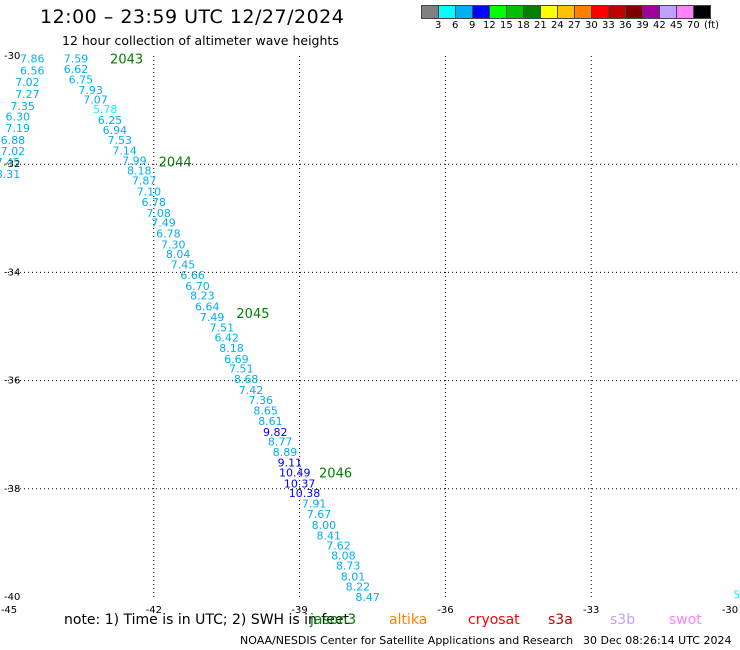 This screenshot has height=650, width=740. I want to click on legend-label: 18, so click(523, 25).